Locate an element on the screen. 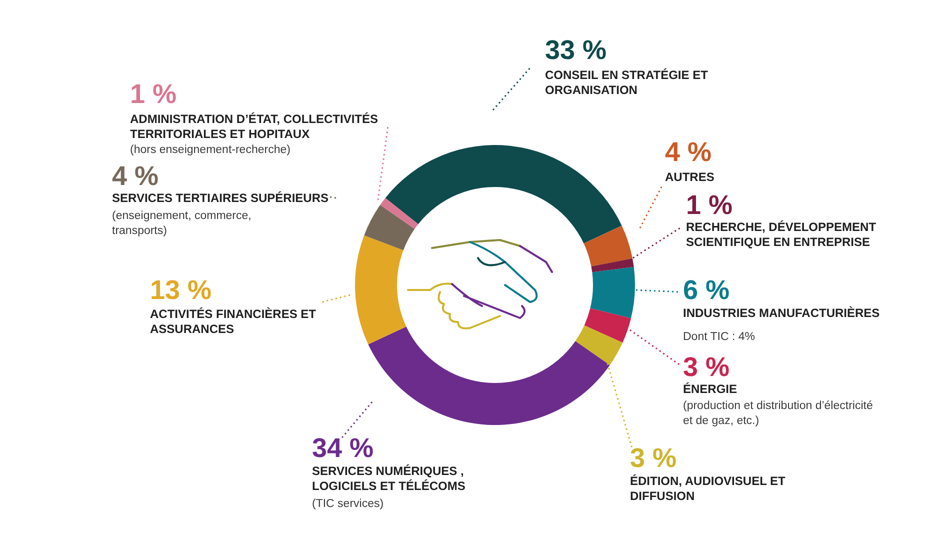 The width and height of the screenshot is (947, 557). slice-label: AUTRES is located at coordinates (689, 177).